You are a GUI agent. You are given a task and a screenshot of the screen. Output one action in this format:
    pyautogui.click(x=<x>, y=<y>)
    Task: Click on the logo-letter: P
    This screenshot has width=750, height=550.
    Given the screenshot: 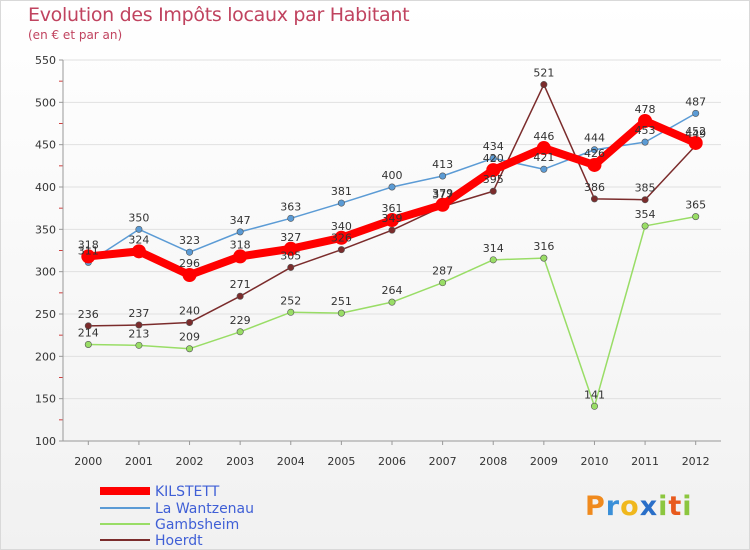 What is the action you would take?
    pyautogui.click(x=595, y=506)
    